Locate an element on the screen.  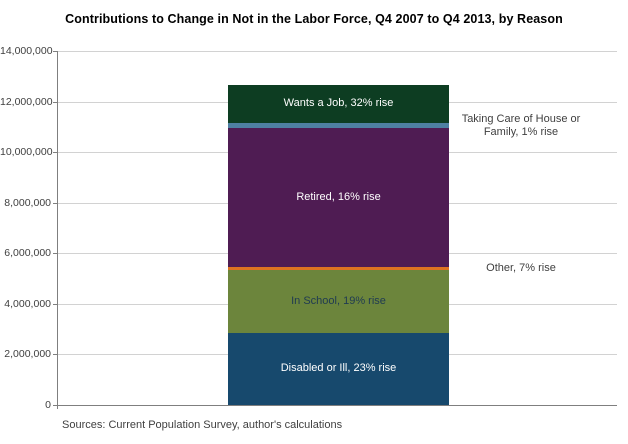
segment-annotation-other: Other, 7% rise is located at coordinates (521, 268).